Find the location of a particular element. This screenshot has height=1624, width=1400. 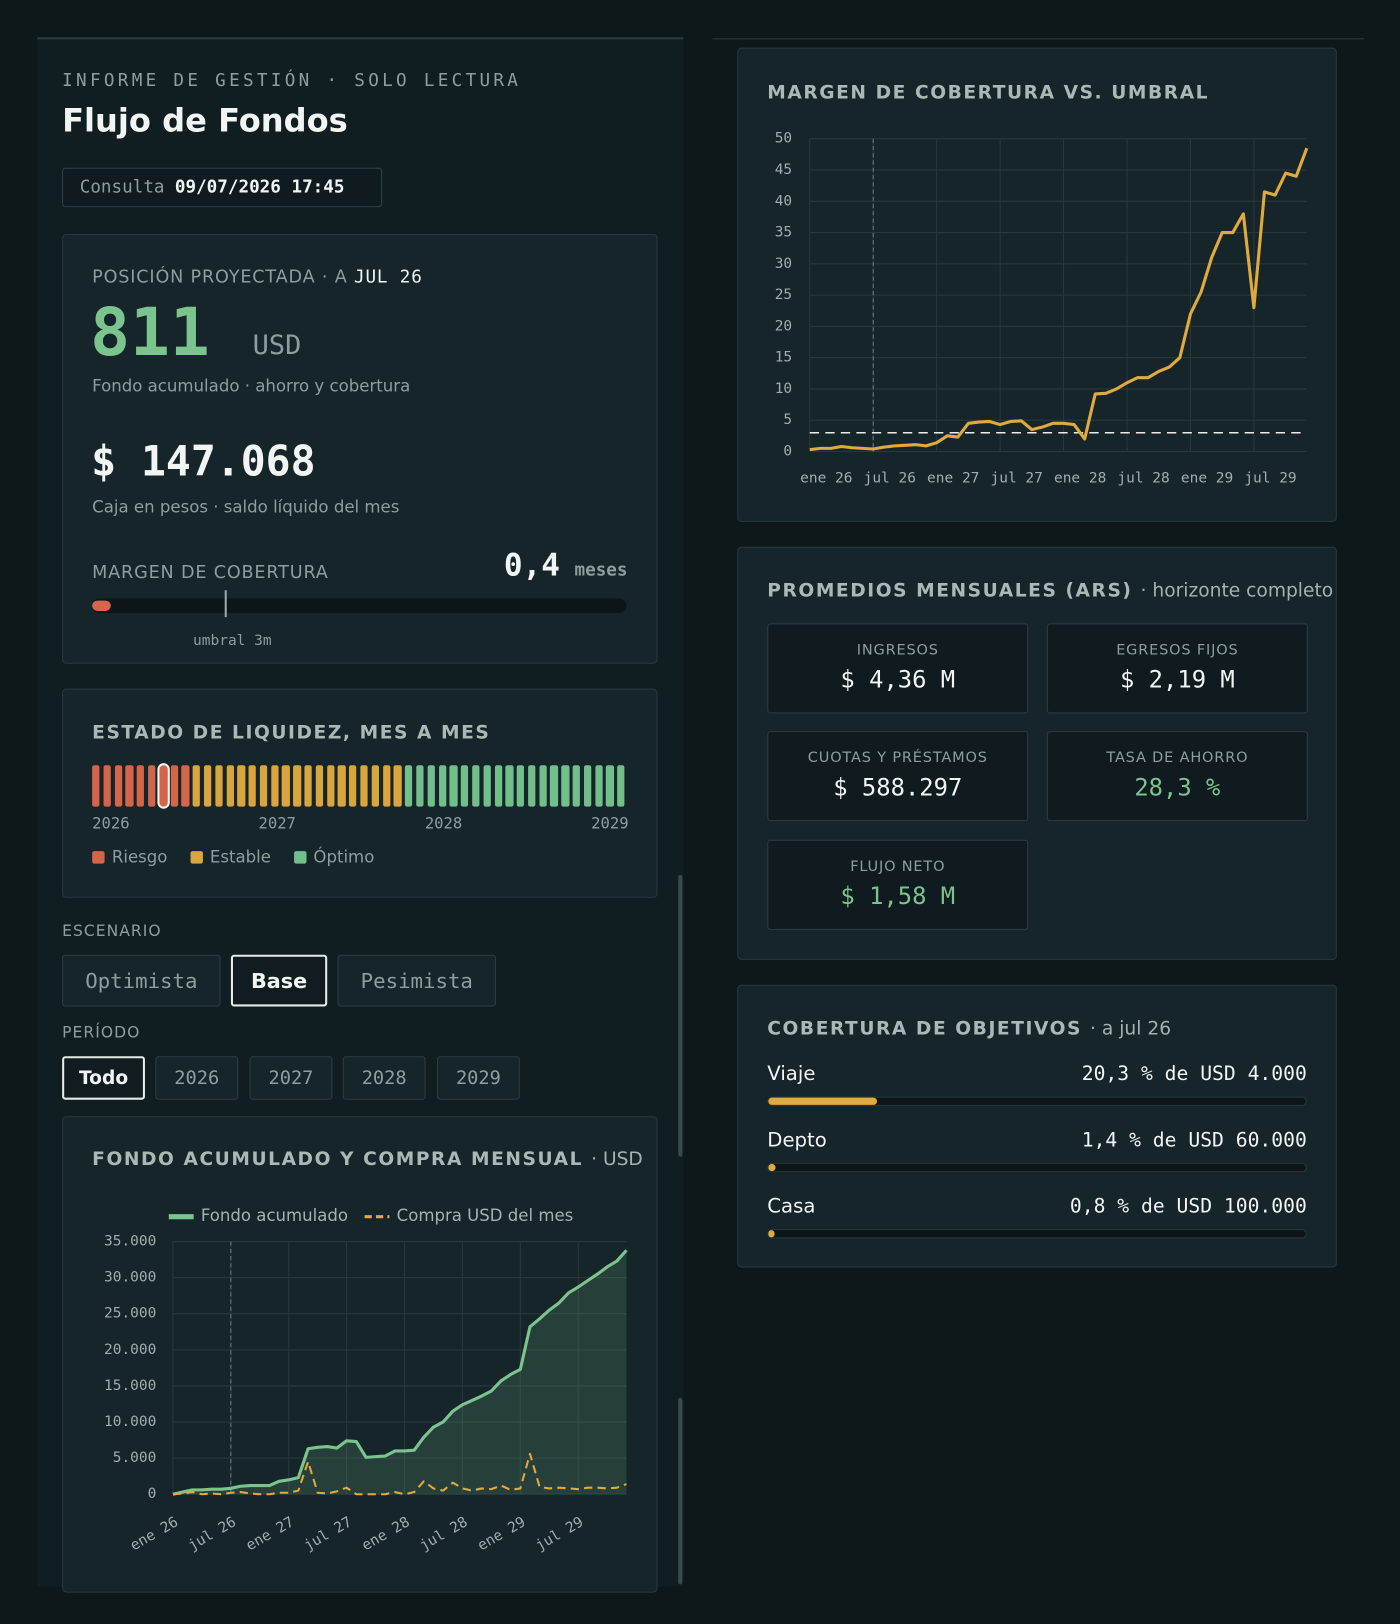

divider is located at coordinates (1038, 39).